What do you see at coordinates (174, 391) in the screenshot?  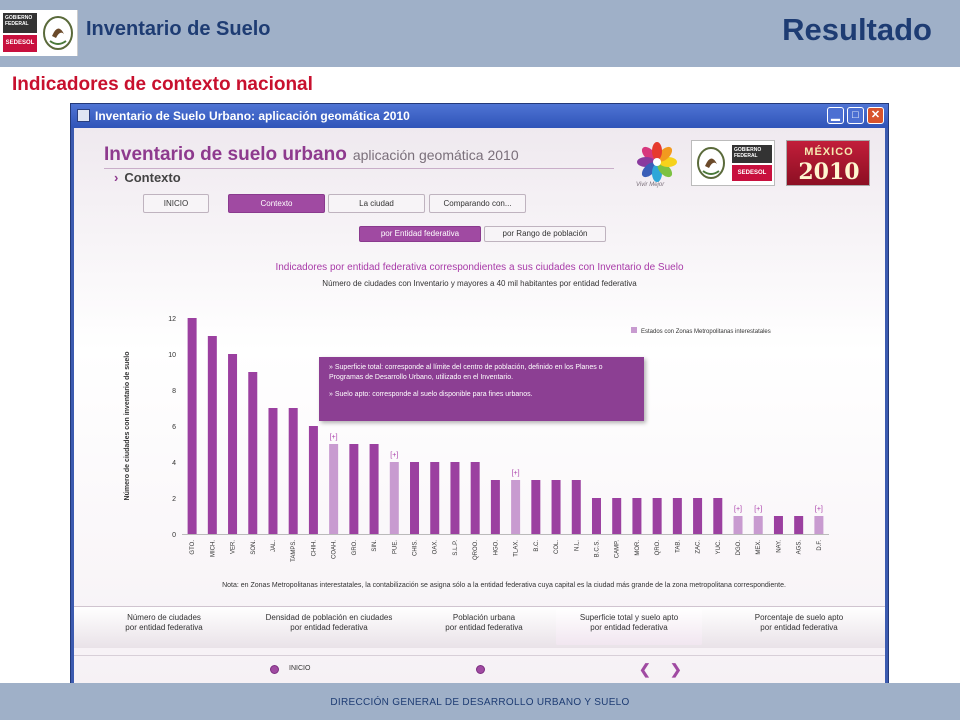 I see `y-tick-label: 8` at bounding box center [174, 391].